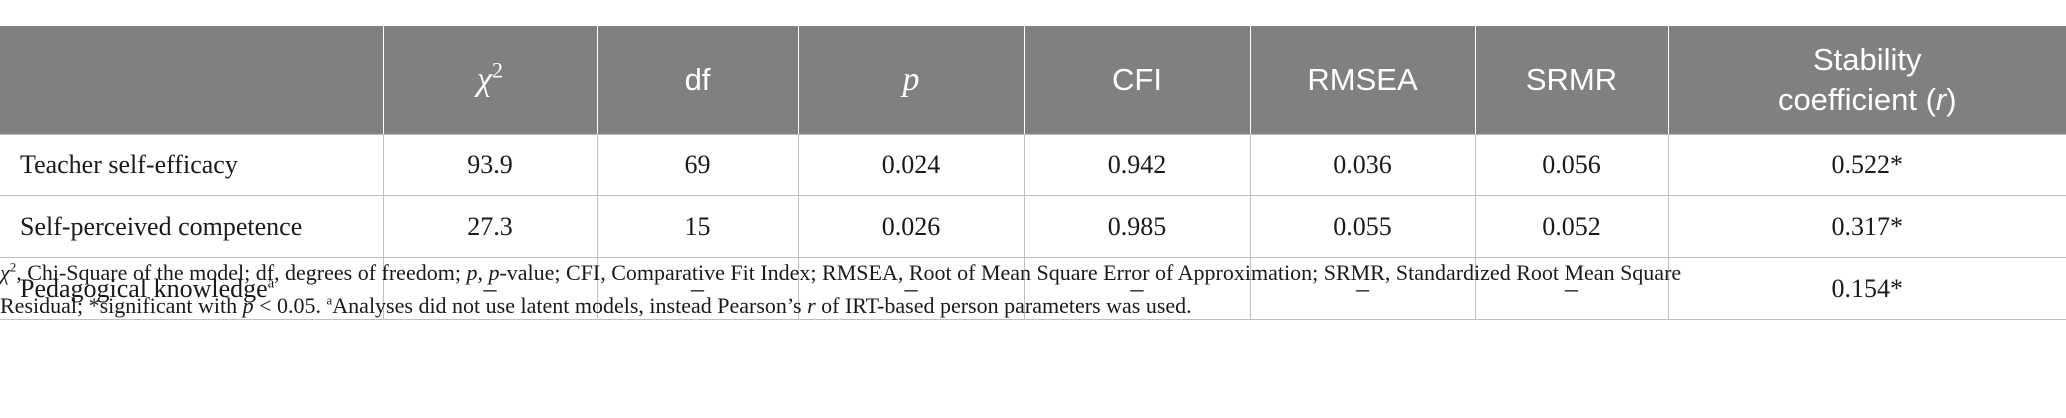 This screenshot has width=2066, height=418. I want to click on cell-p: –, so click(911, 288).